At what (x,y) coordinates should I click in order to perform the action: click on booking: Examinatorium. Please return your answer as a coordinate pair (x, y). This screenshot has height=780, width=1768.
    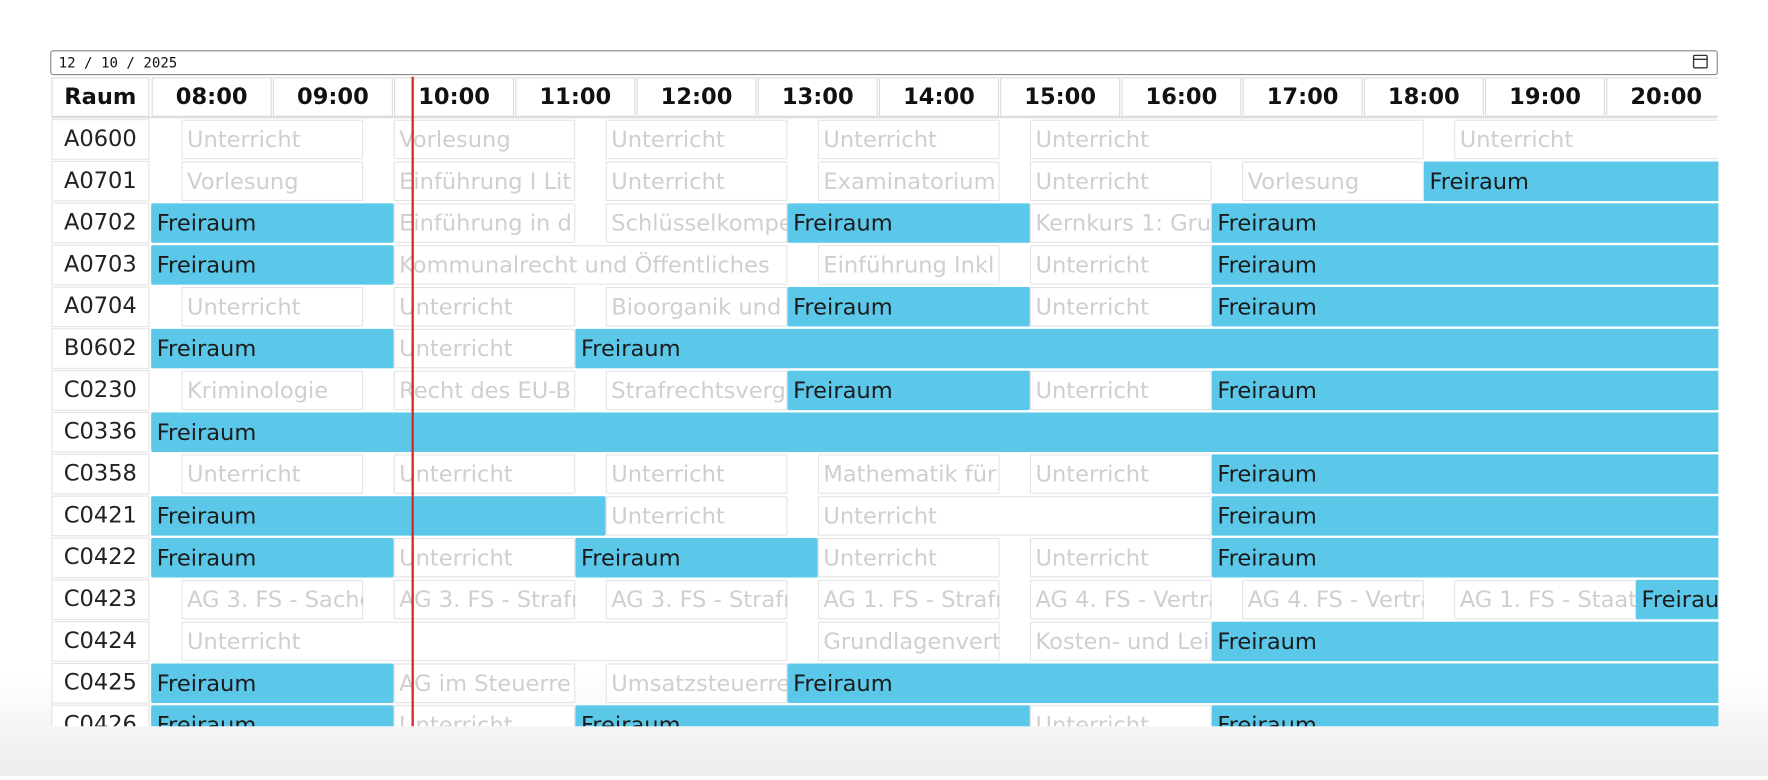
    Looking at the image, I should click on (908, 181).